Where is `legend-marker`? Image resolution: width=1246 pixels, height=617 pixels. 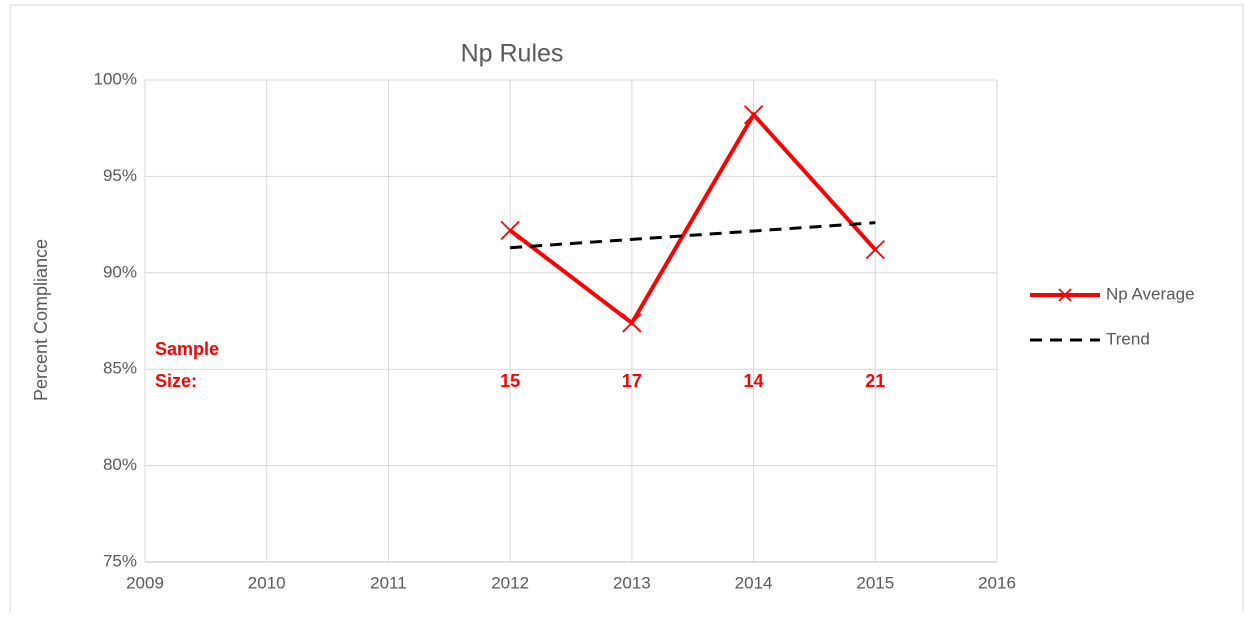 legend-marker is located at coordinates (1065, 295).